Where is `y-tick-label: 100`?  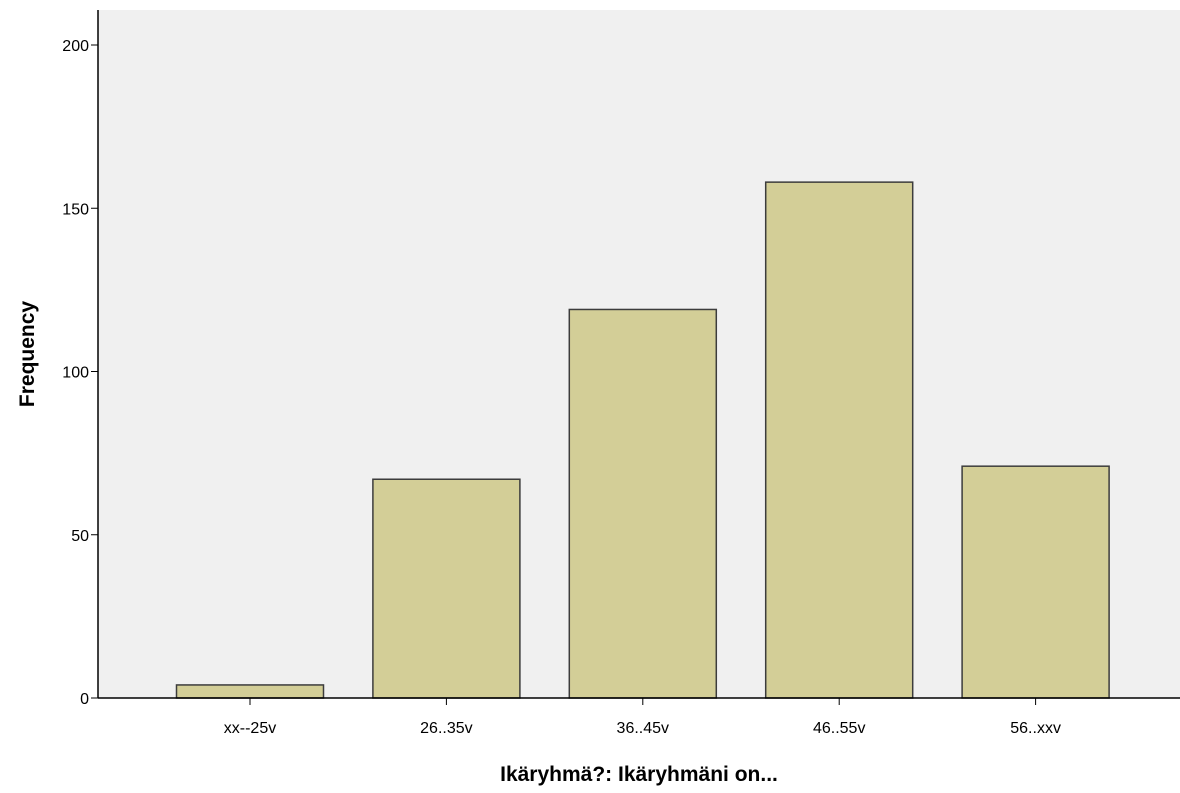 y-tick-label: 100 is located at coordinates (75, 373).